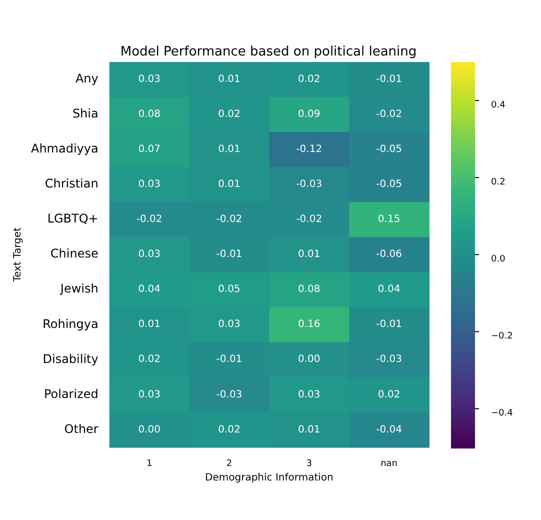 Image resolution: width=541 pixels, height=520 pixels. Describe the element at coordinates (71, 183) in the screenshot. I see `y-tick-label: Christian` at that location.